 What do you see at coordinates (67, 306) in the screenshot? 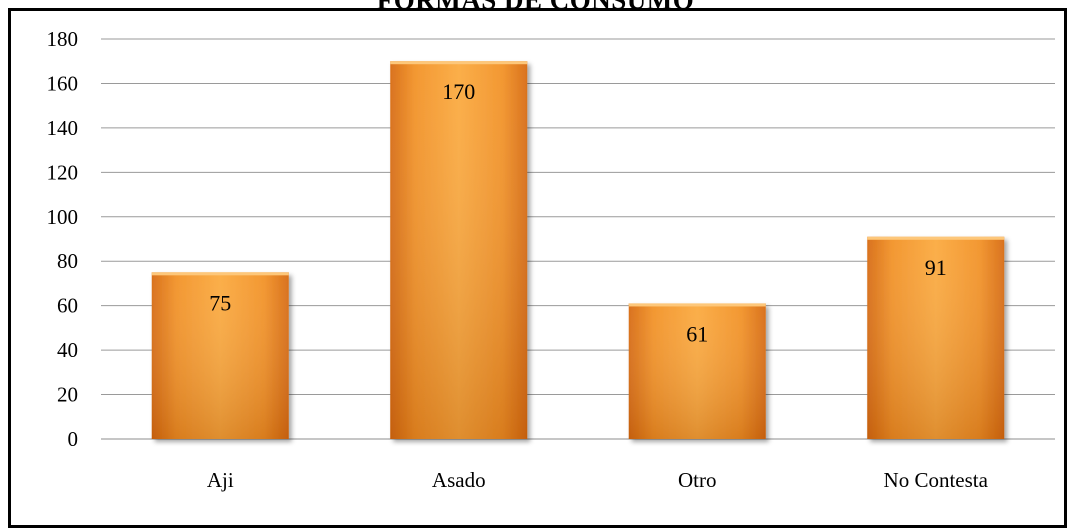
I see `y-tick-label: 60` at bounding box center [67, 306].